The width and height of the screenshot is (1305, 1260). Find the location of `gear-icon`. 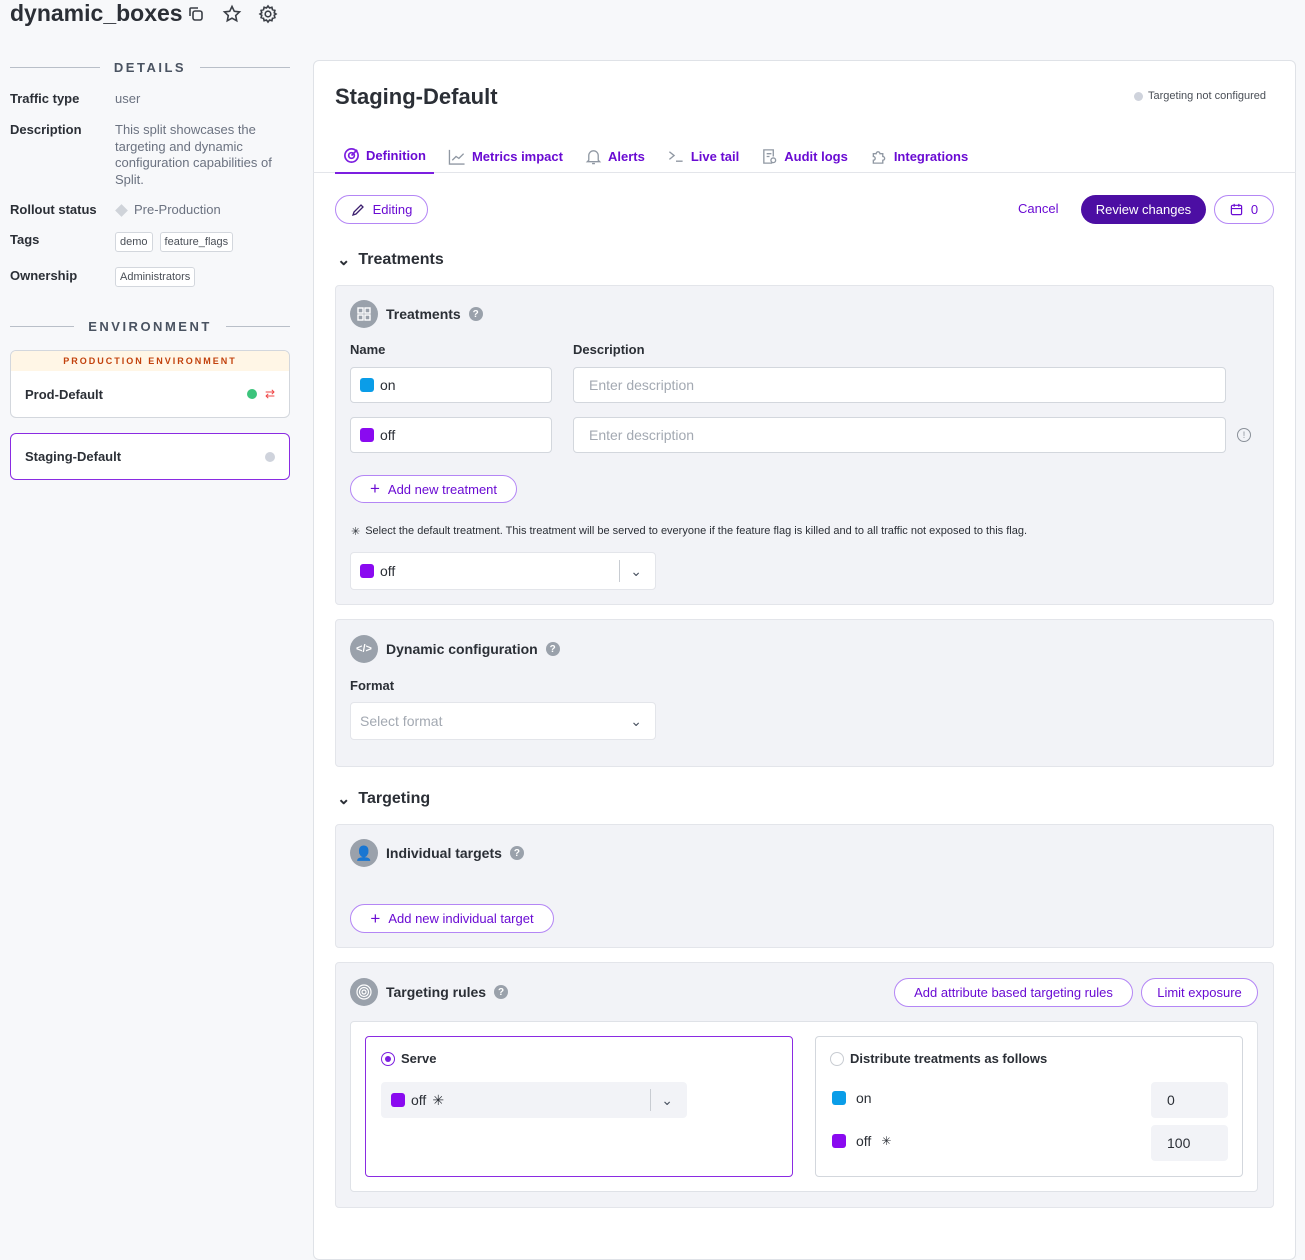

gear-icon is located at coordinates (268, 14).